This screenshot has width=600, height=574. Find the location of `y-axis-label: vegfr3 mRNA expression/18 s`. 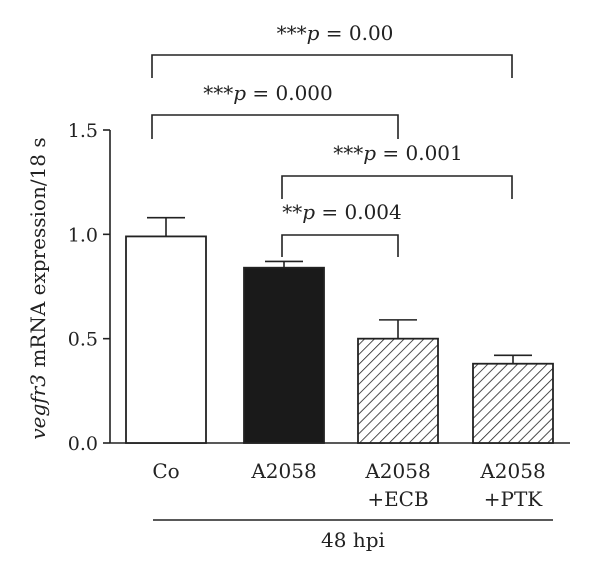

y-axis-label: vegfr3 mRNA expression/18 s is located at coordinates (38, 288).